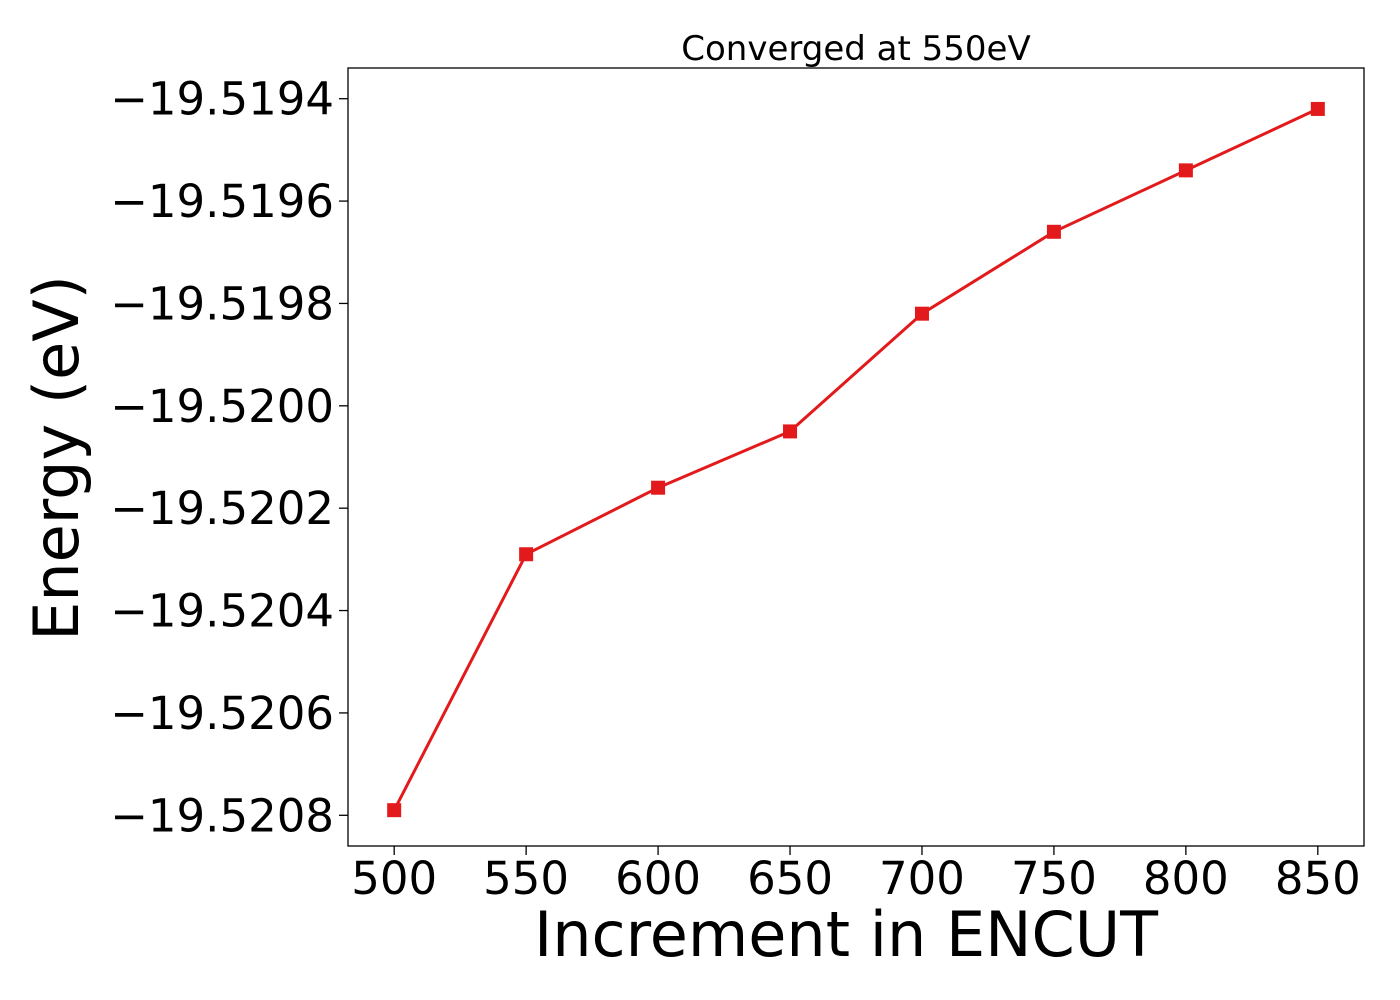 This screenshot has width=1400, height=1000. Describe the element at coordinates (1186, 878) in the screenshot. I see `x-tick-label: 800` at that location.